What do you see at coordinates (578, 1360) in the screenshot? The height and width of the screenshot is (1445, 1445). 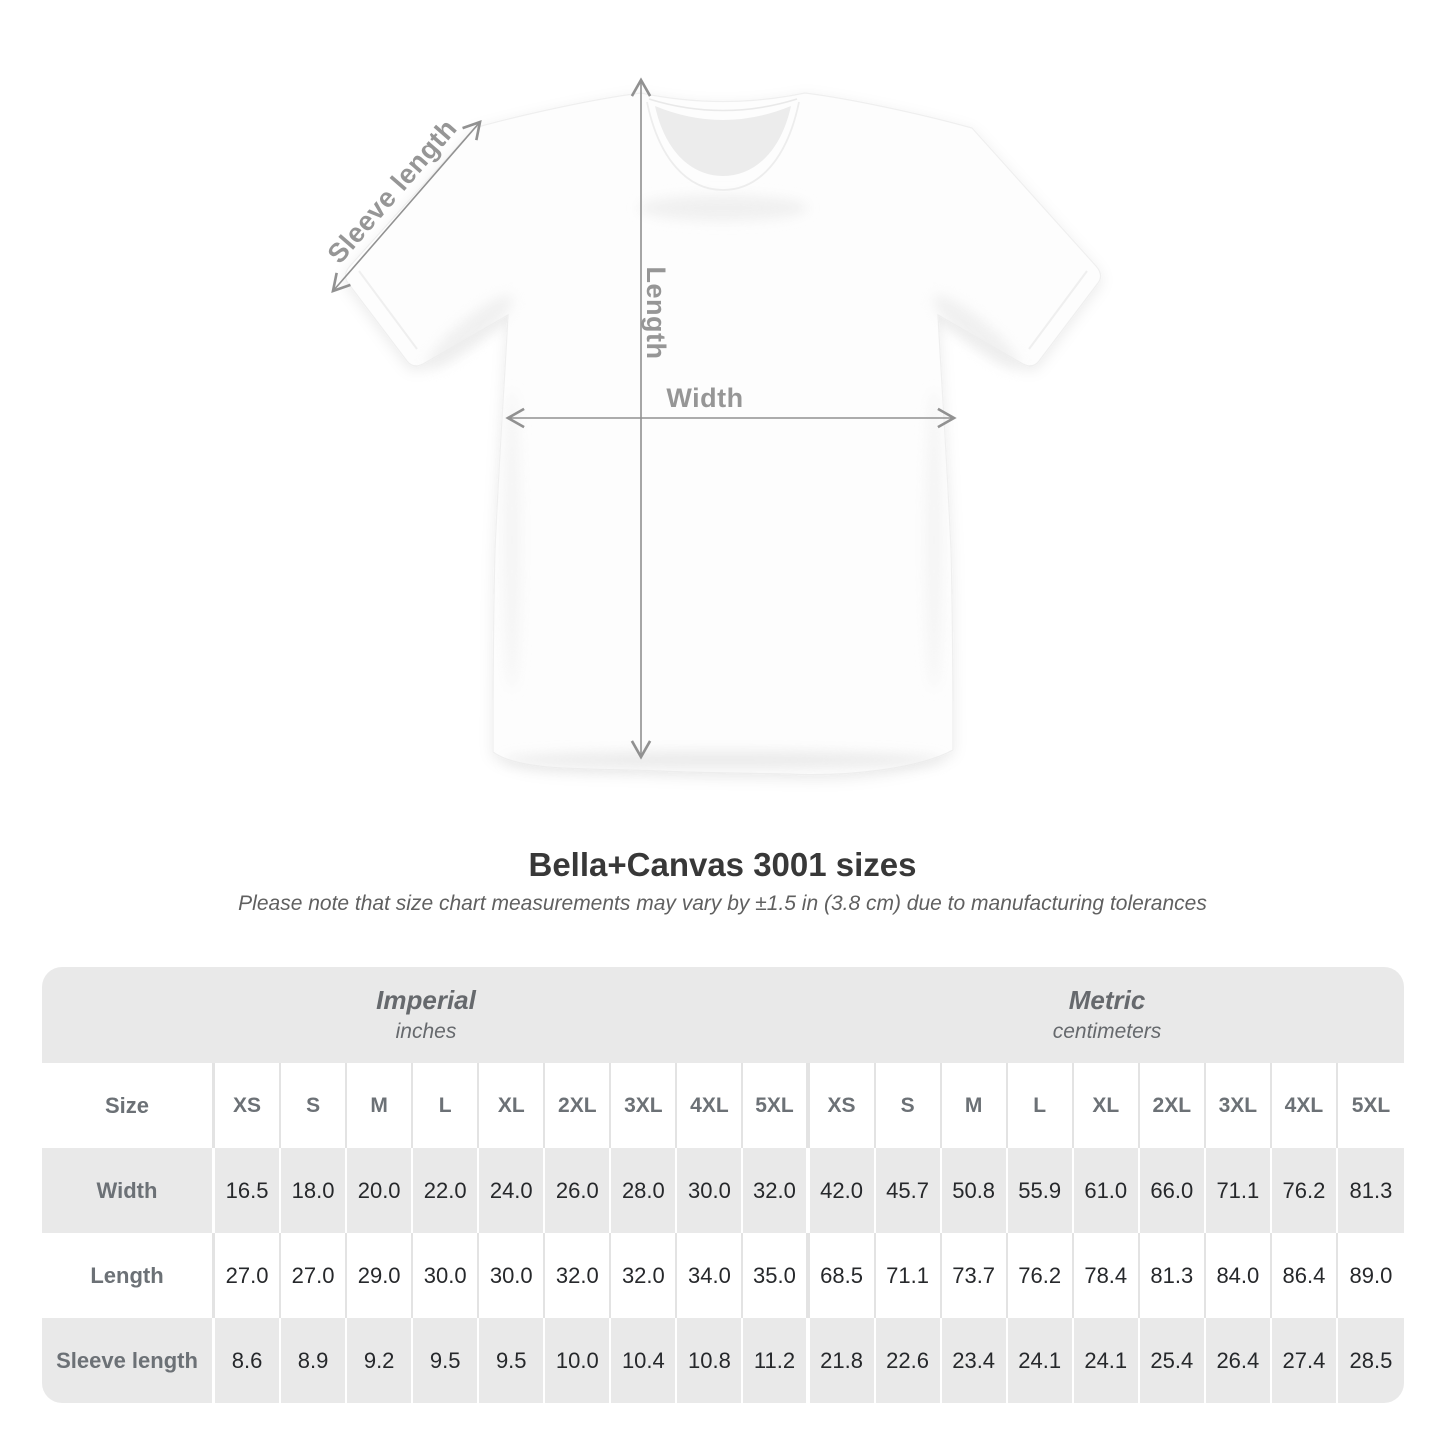 I see `sleeve-length-imperial-2xl: 10.0` at bounding box center [578, 1360].